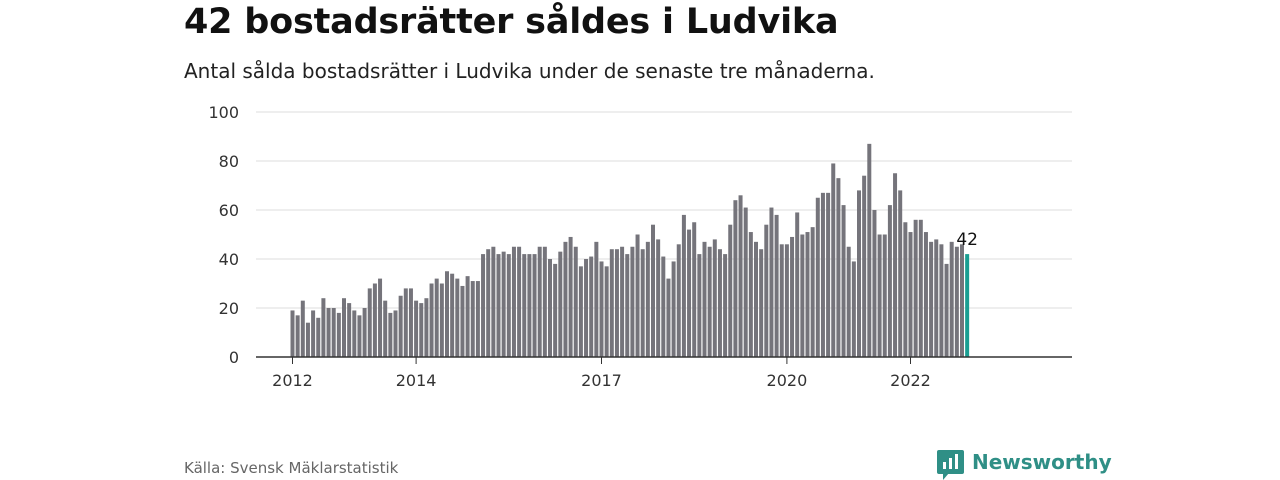 The image size is (1280, 480). I want to click on x-tick-label: 2017, so click(601, 380).